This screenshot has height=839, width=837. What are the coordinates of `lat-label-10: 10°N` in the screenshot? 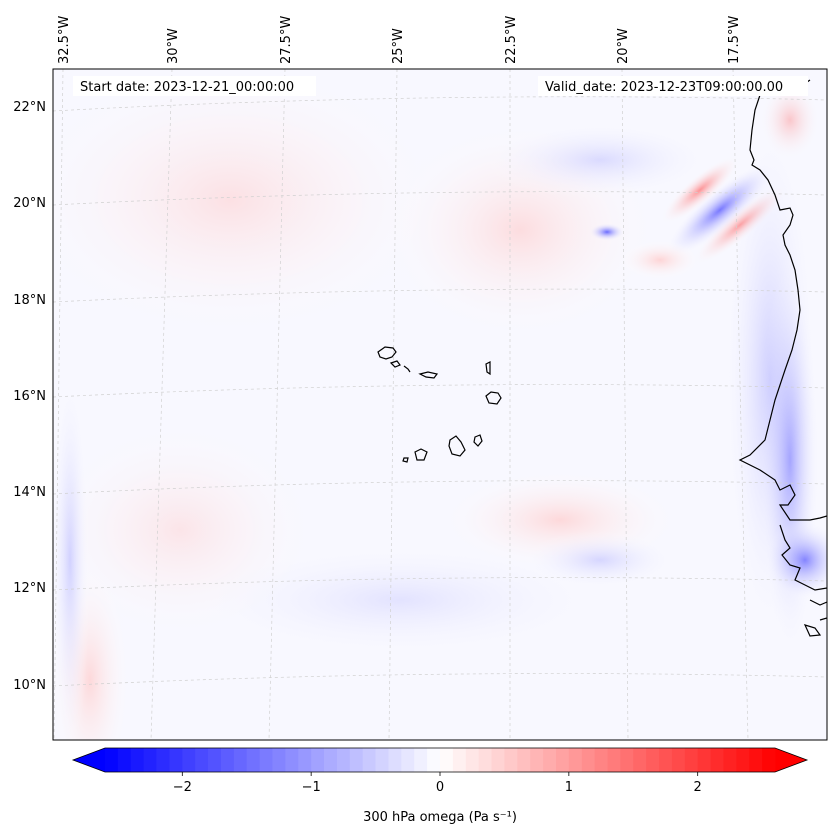 It's located at (29, 685).